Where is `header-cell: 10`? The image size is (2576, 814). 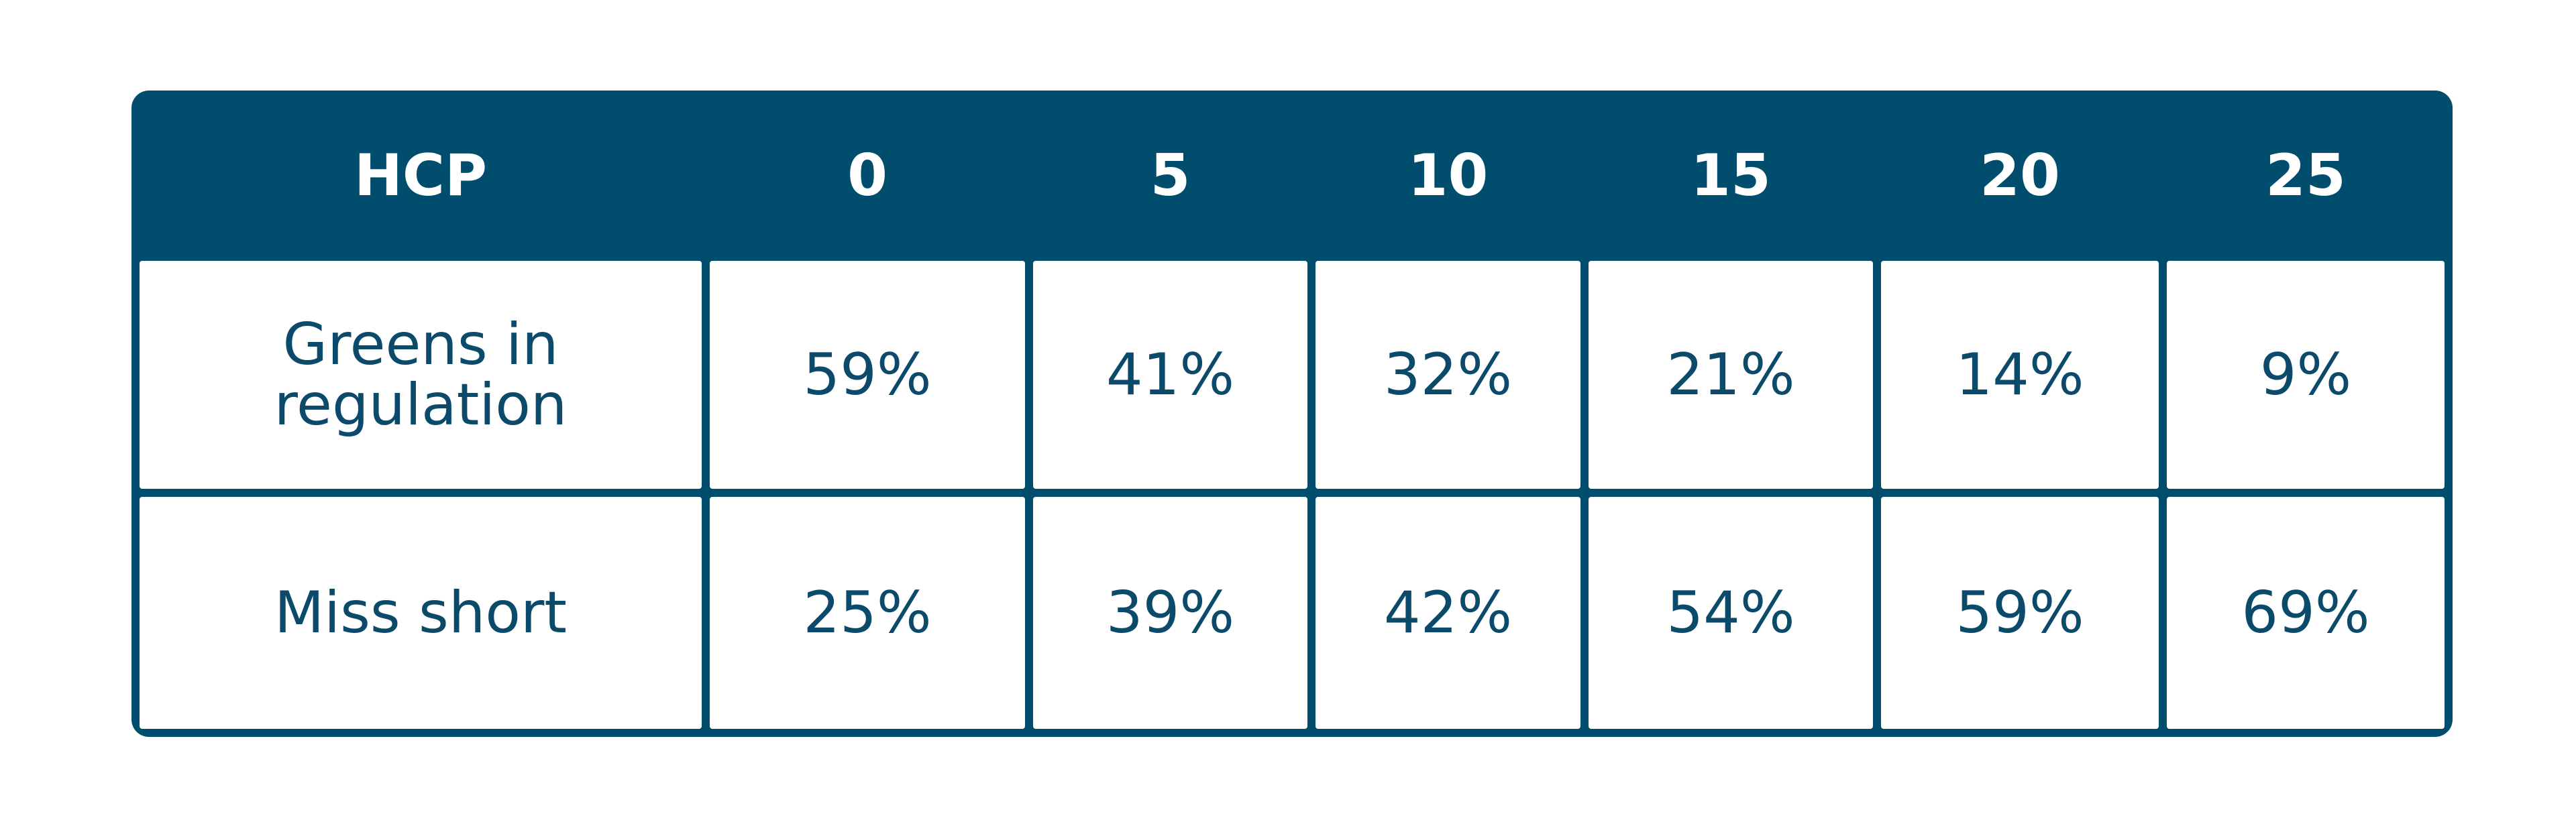 header-cell: 10 is located at coordinates (1448, 176).